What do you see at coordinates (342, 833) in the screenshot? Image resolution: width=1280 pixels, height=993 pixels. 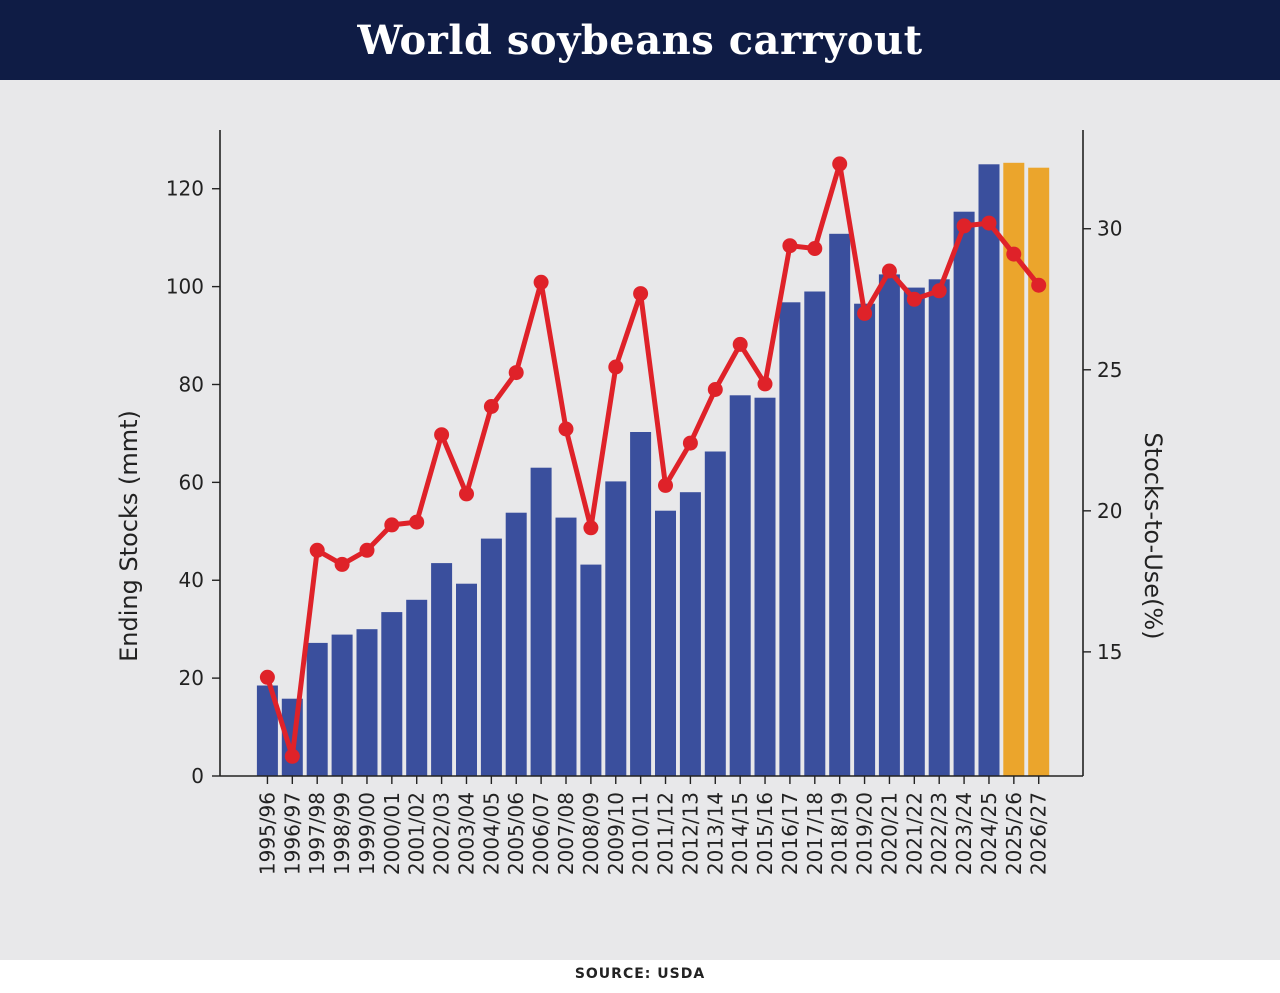 I see `x-tick-label: 1998/99` at bounding box center [342, 833].